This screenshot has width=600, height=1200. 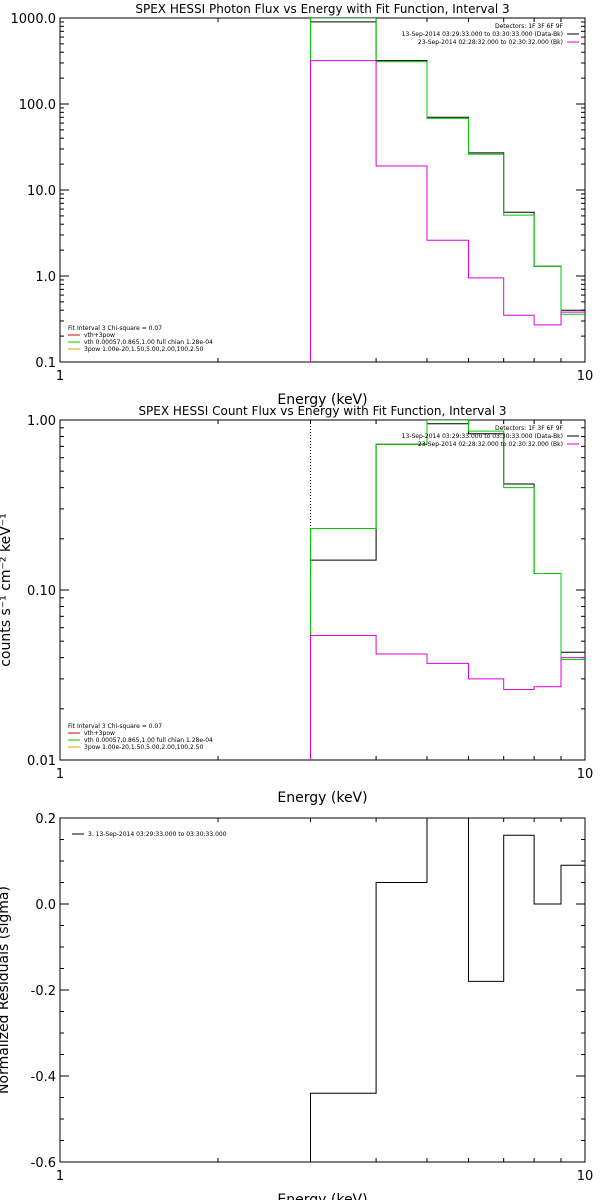 What do you see at coordinates (34, 19) in the screenshot?
I see `y-tick-label: 1000.0` at bounding box center [34, 19].